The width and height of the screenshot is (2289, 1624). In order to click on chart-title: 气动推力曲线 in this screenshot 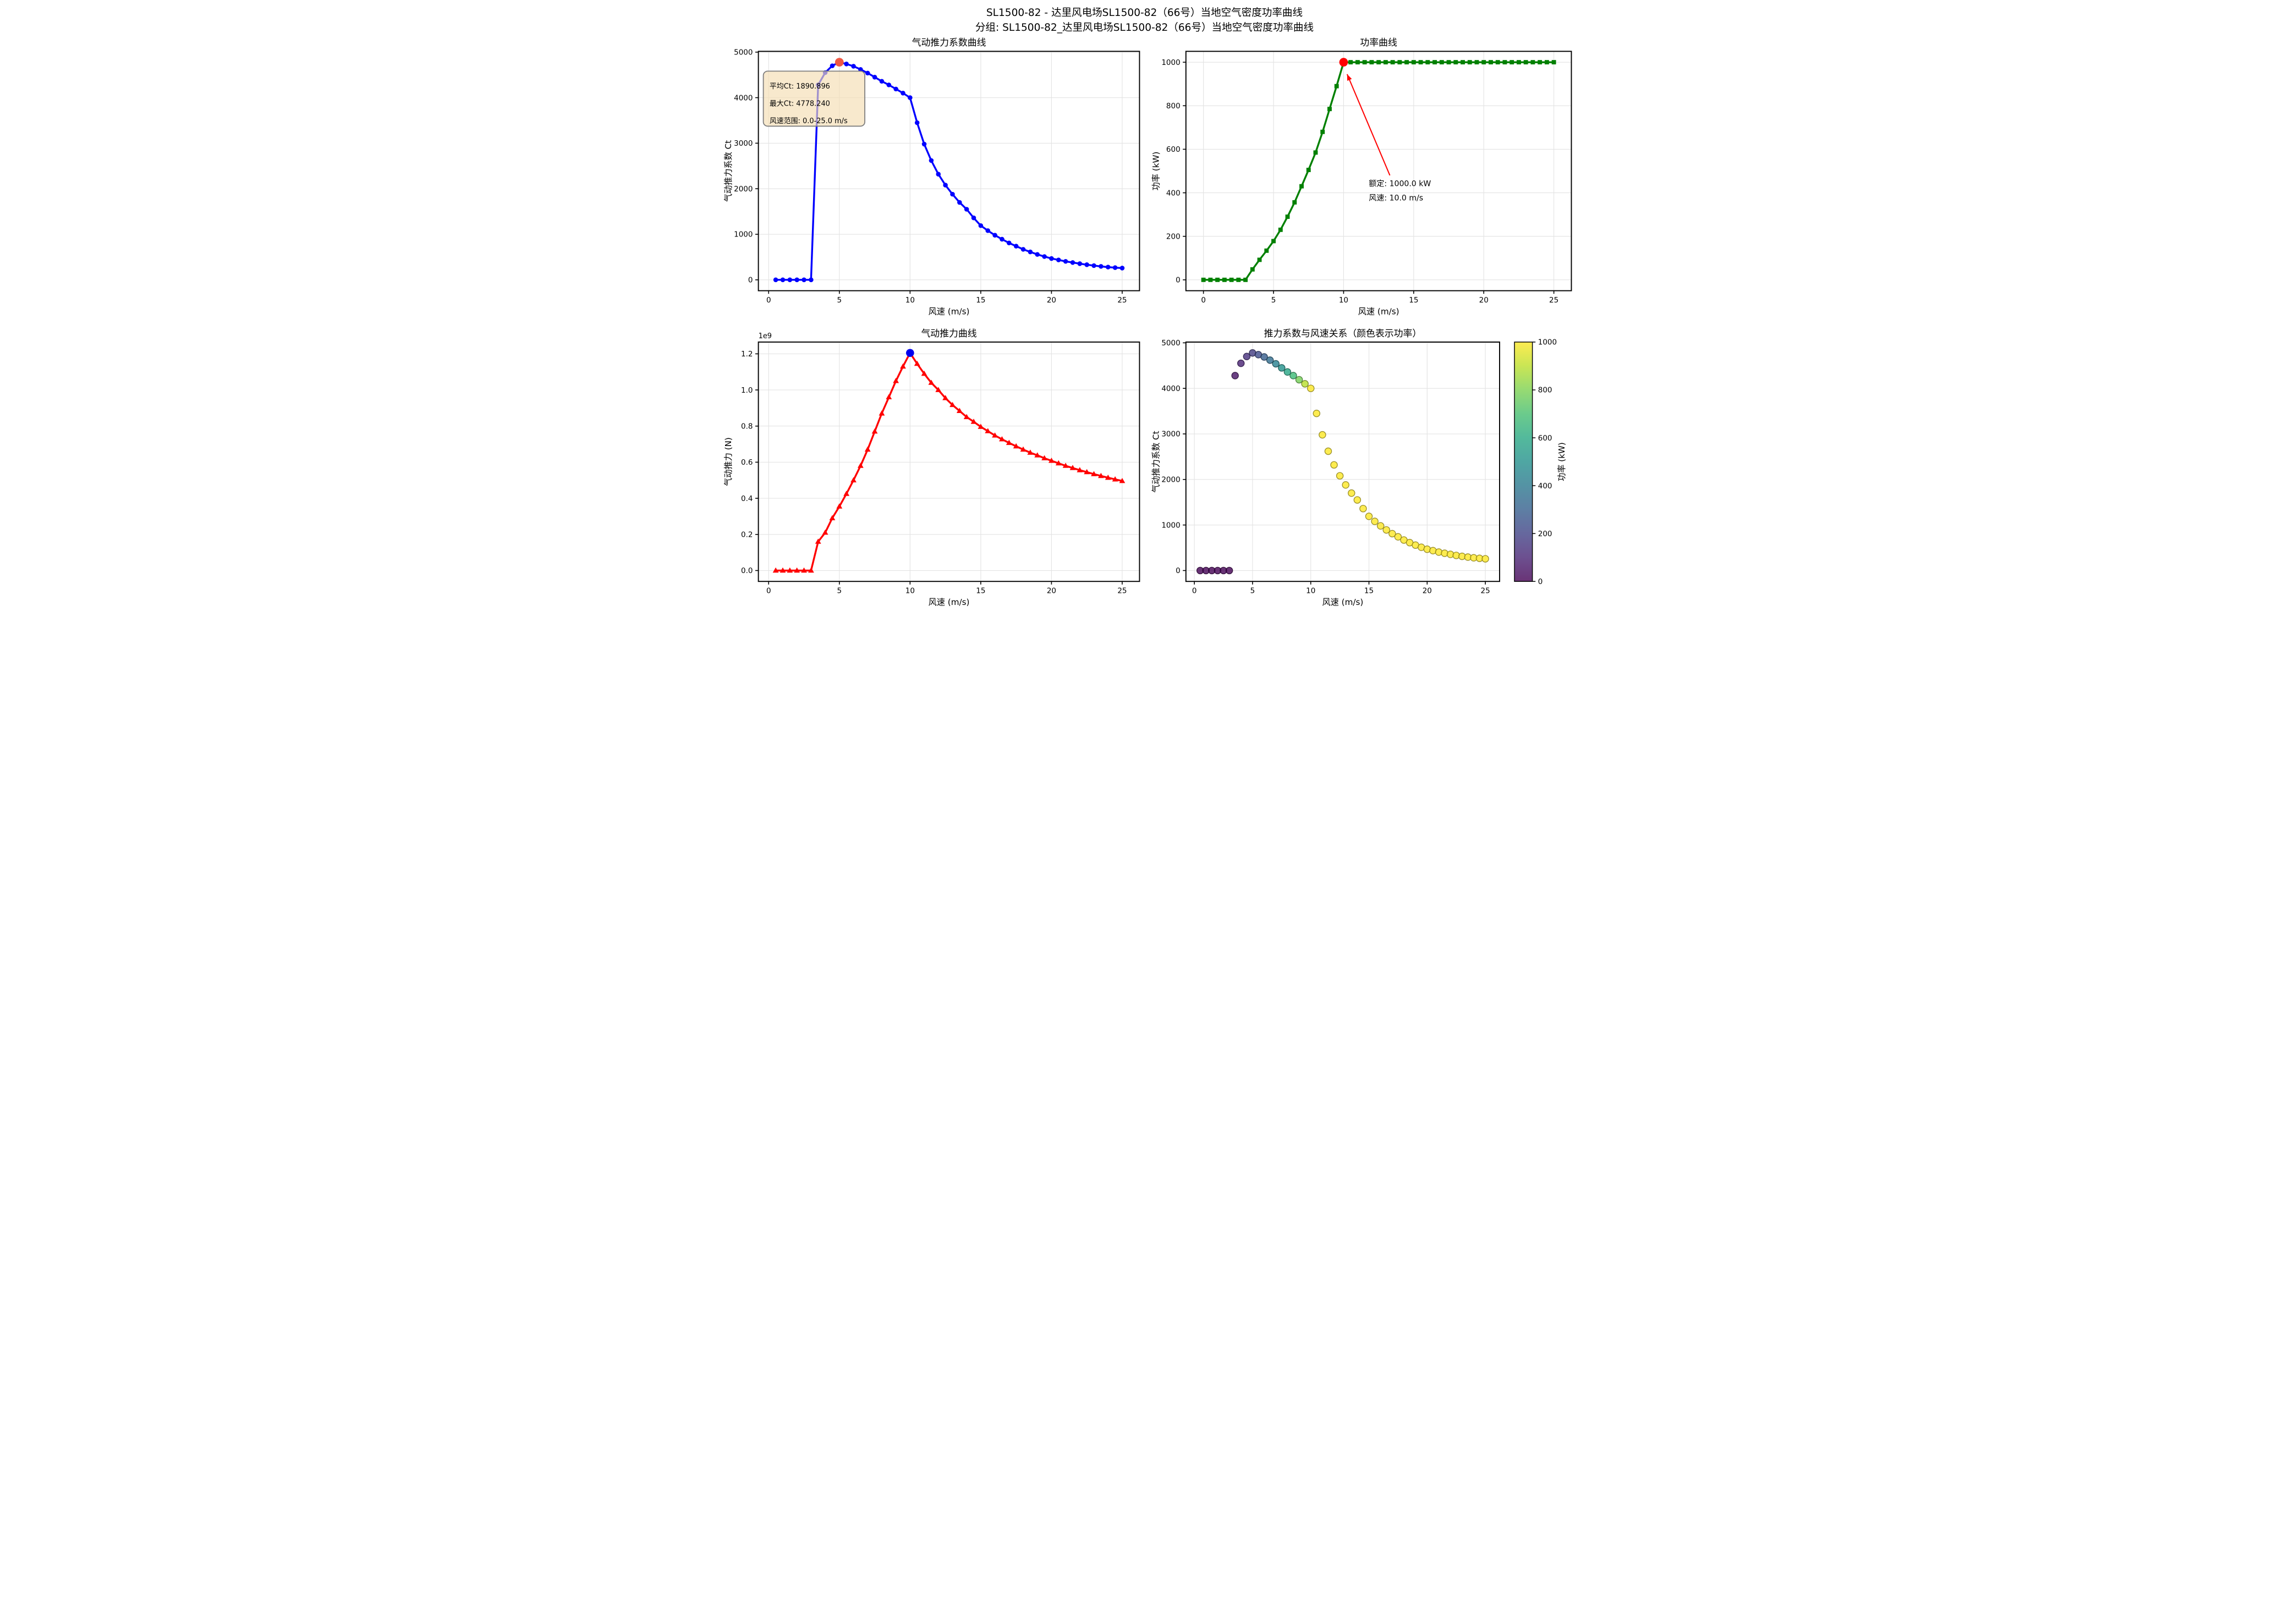, I will do `click(948, 333)`.